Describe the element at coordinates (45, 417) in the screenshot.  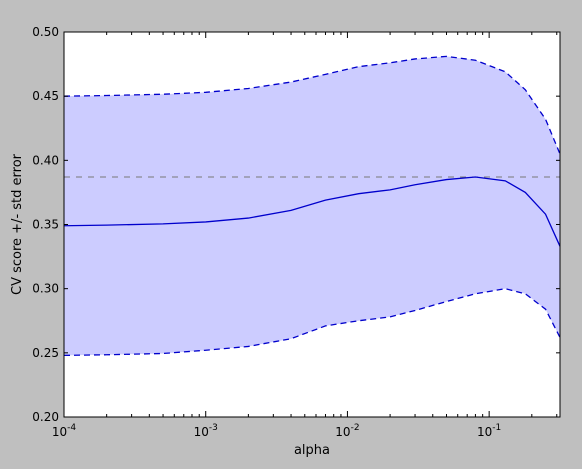
I see `y-tick-label: 0.20` at that location.